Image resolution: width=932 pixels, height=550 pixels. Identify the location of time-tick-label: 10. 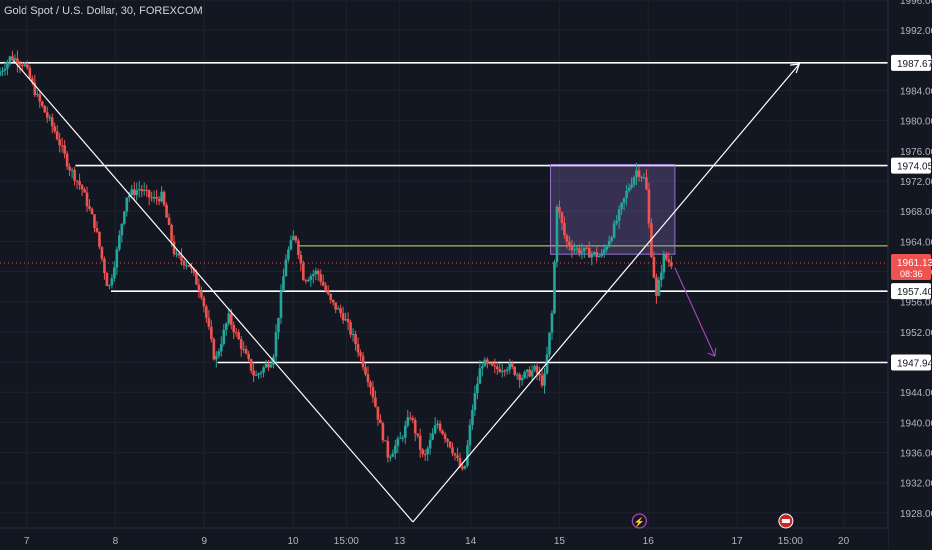
(293, 541).